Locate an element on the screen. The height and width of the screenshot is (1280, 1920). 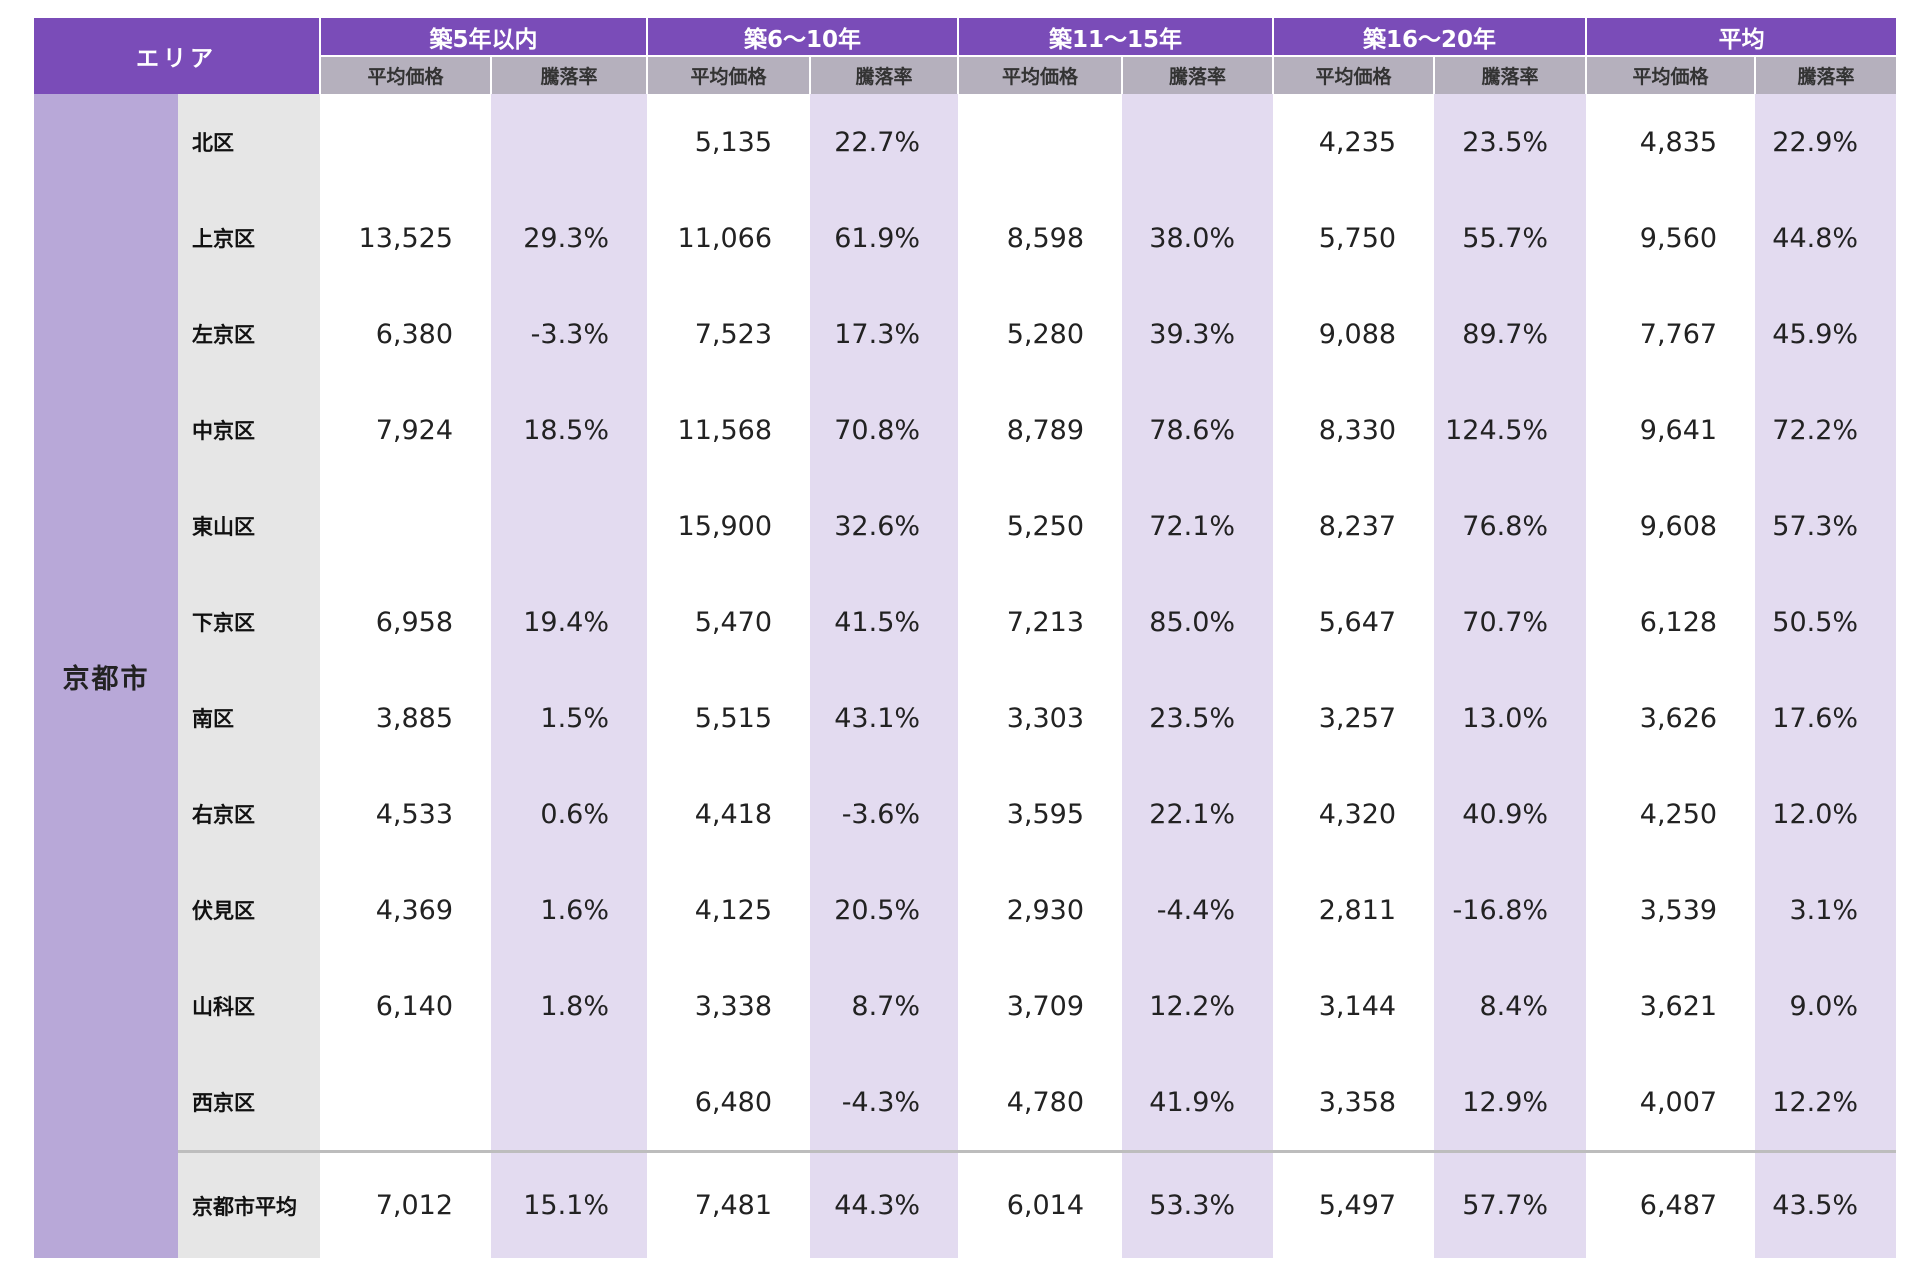
price-cell: 7,767 is located at coordinates (1671, 334).